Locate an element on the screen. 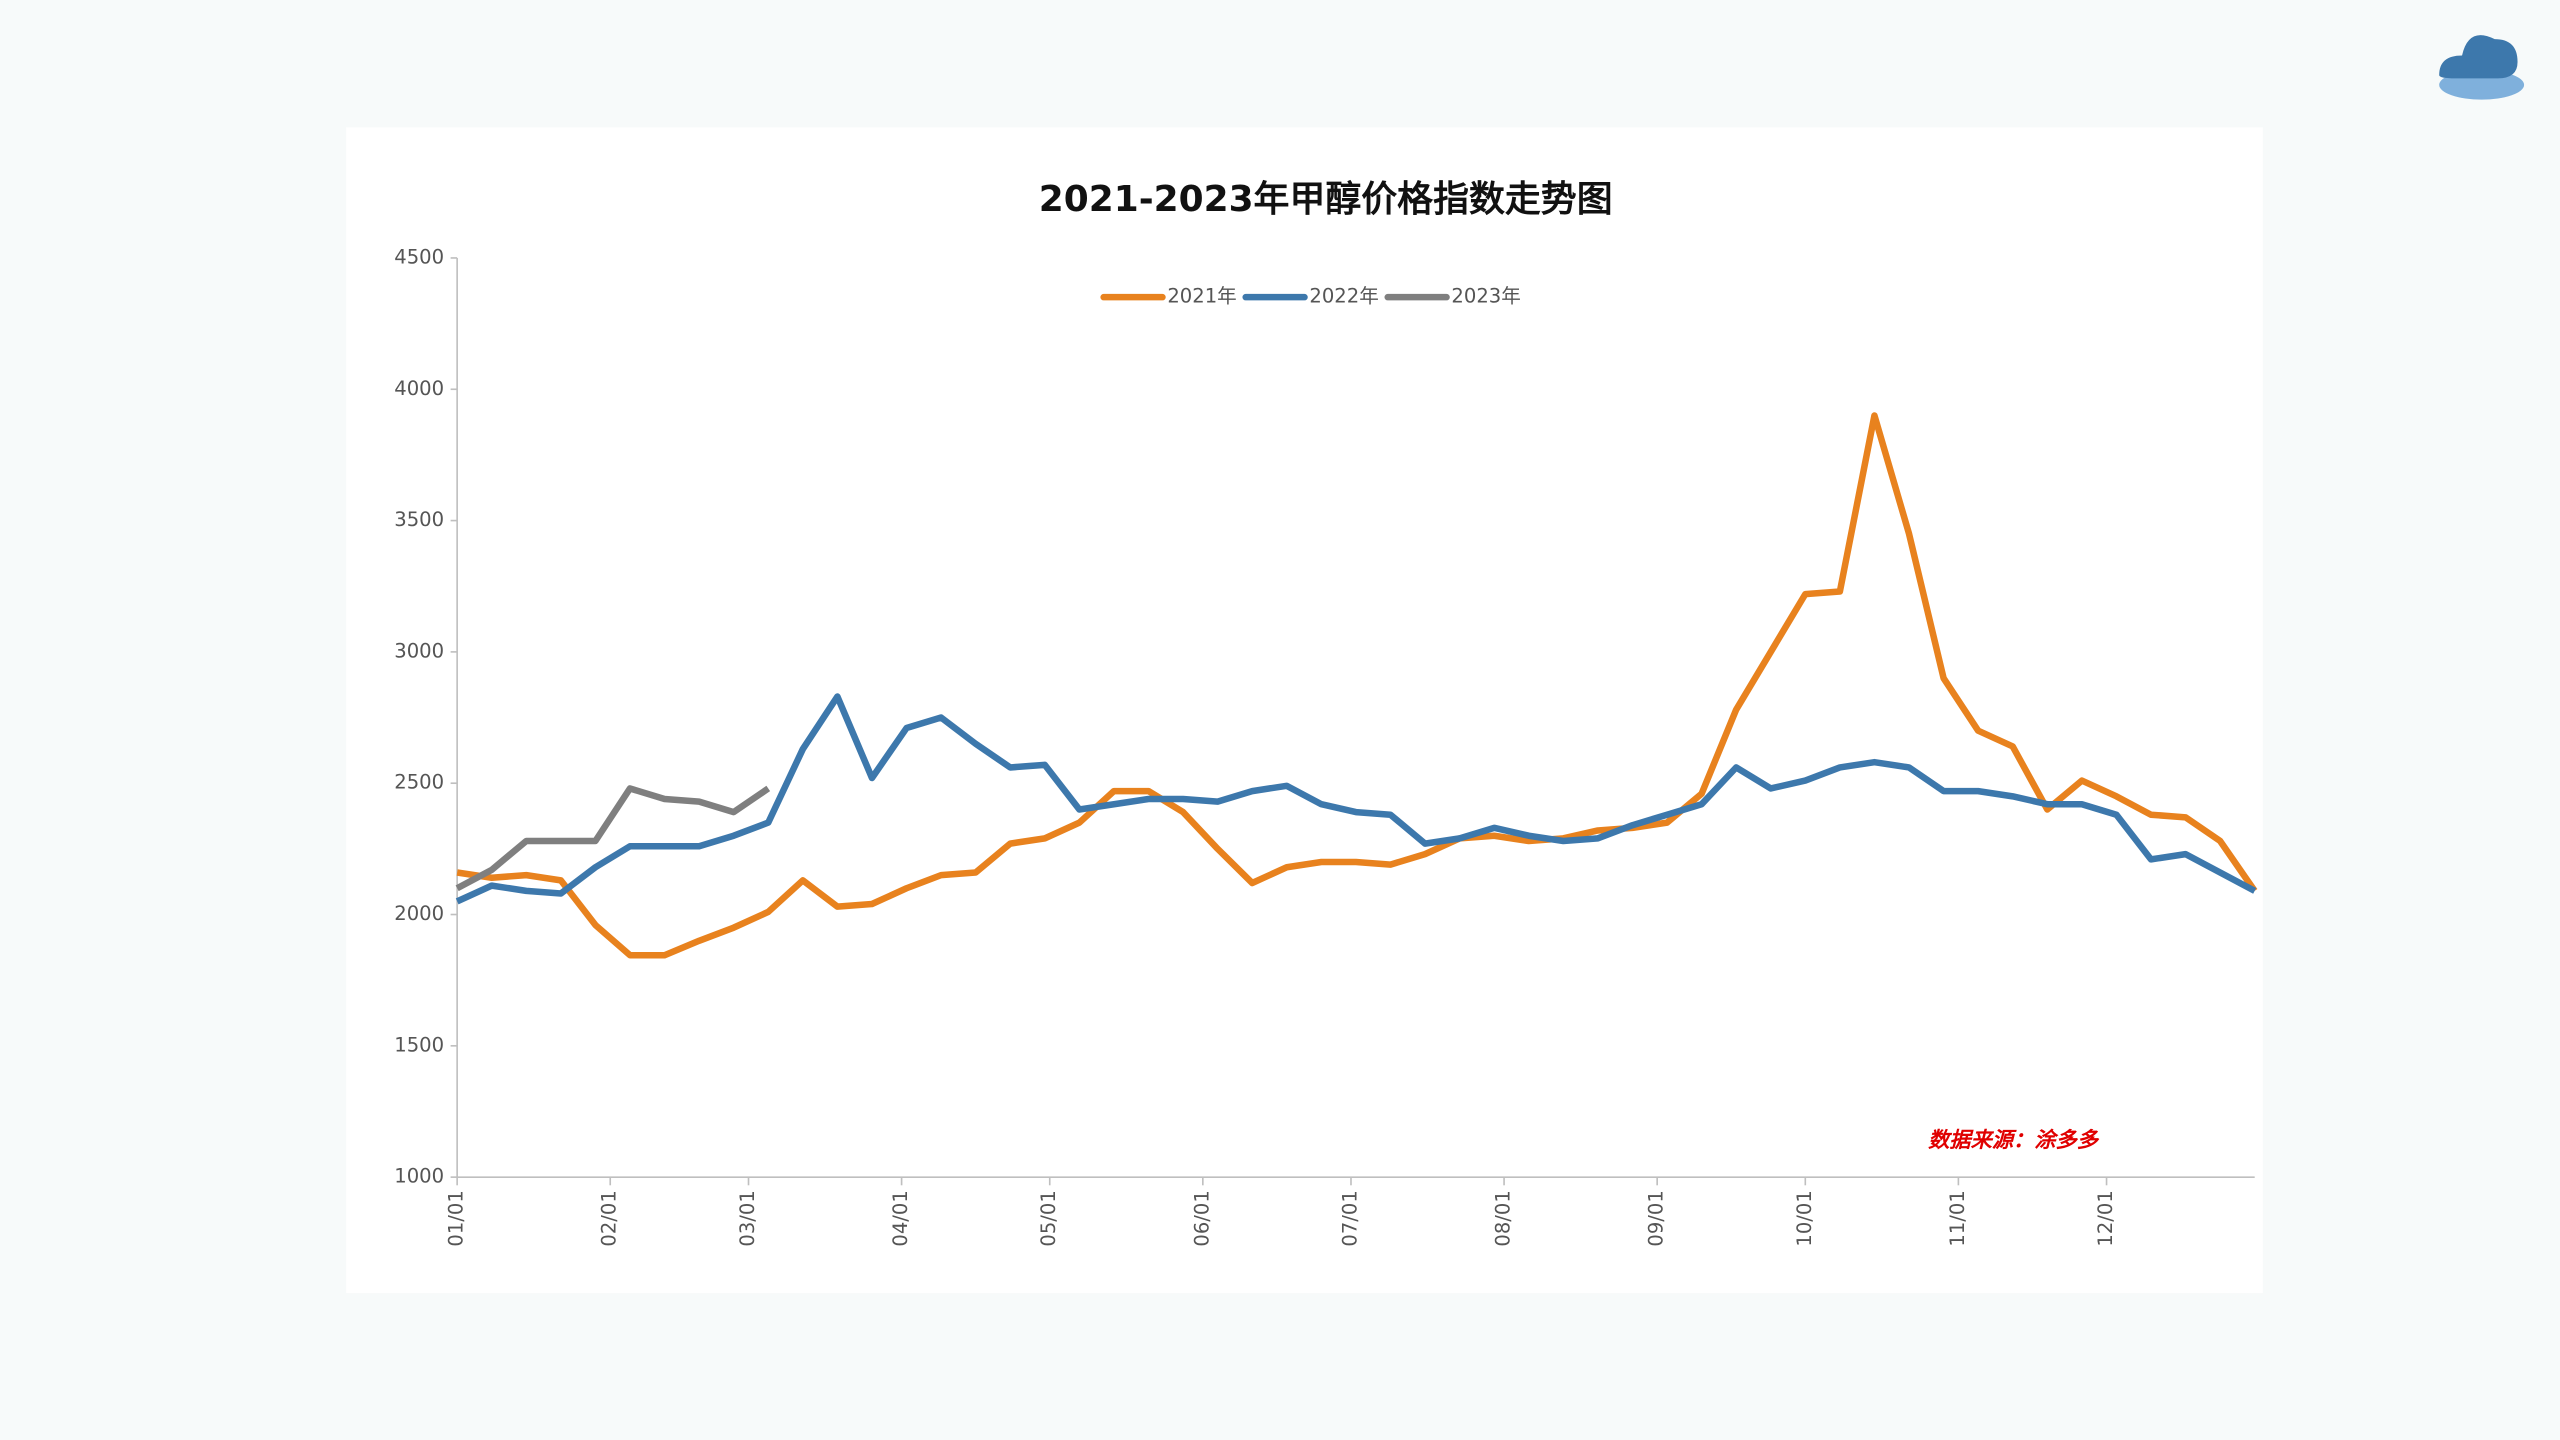 Image resolution: width=2560 pixels, height=1440 pixels. x-tick-label: 10/01 is located at coordinates (1804, 1218).